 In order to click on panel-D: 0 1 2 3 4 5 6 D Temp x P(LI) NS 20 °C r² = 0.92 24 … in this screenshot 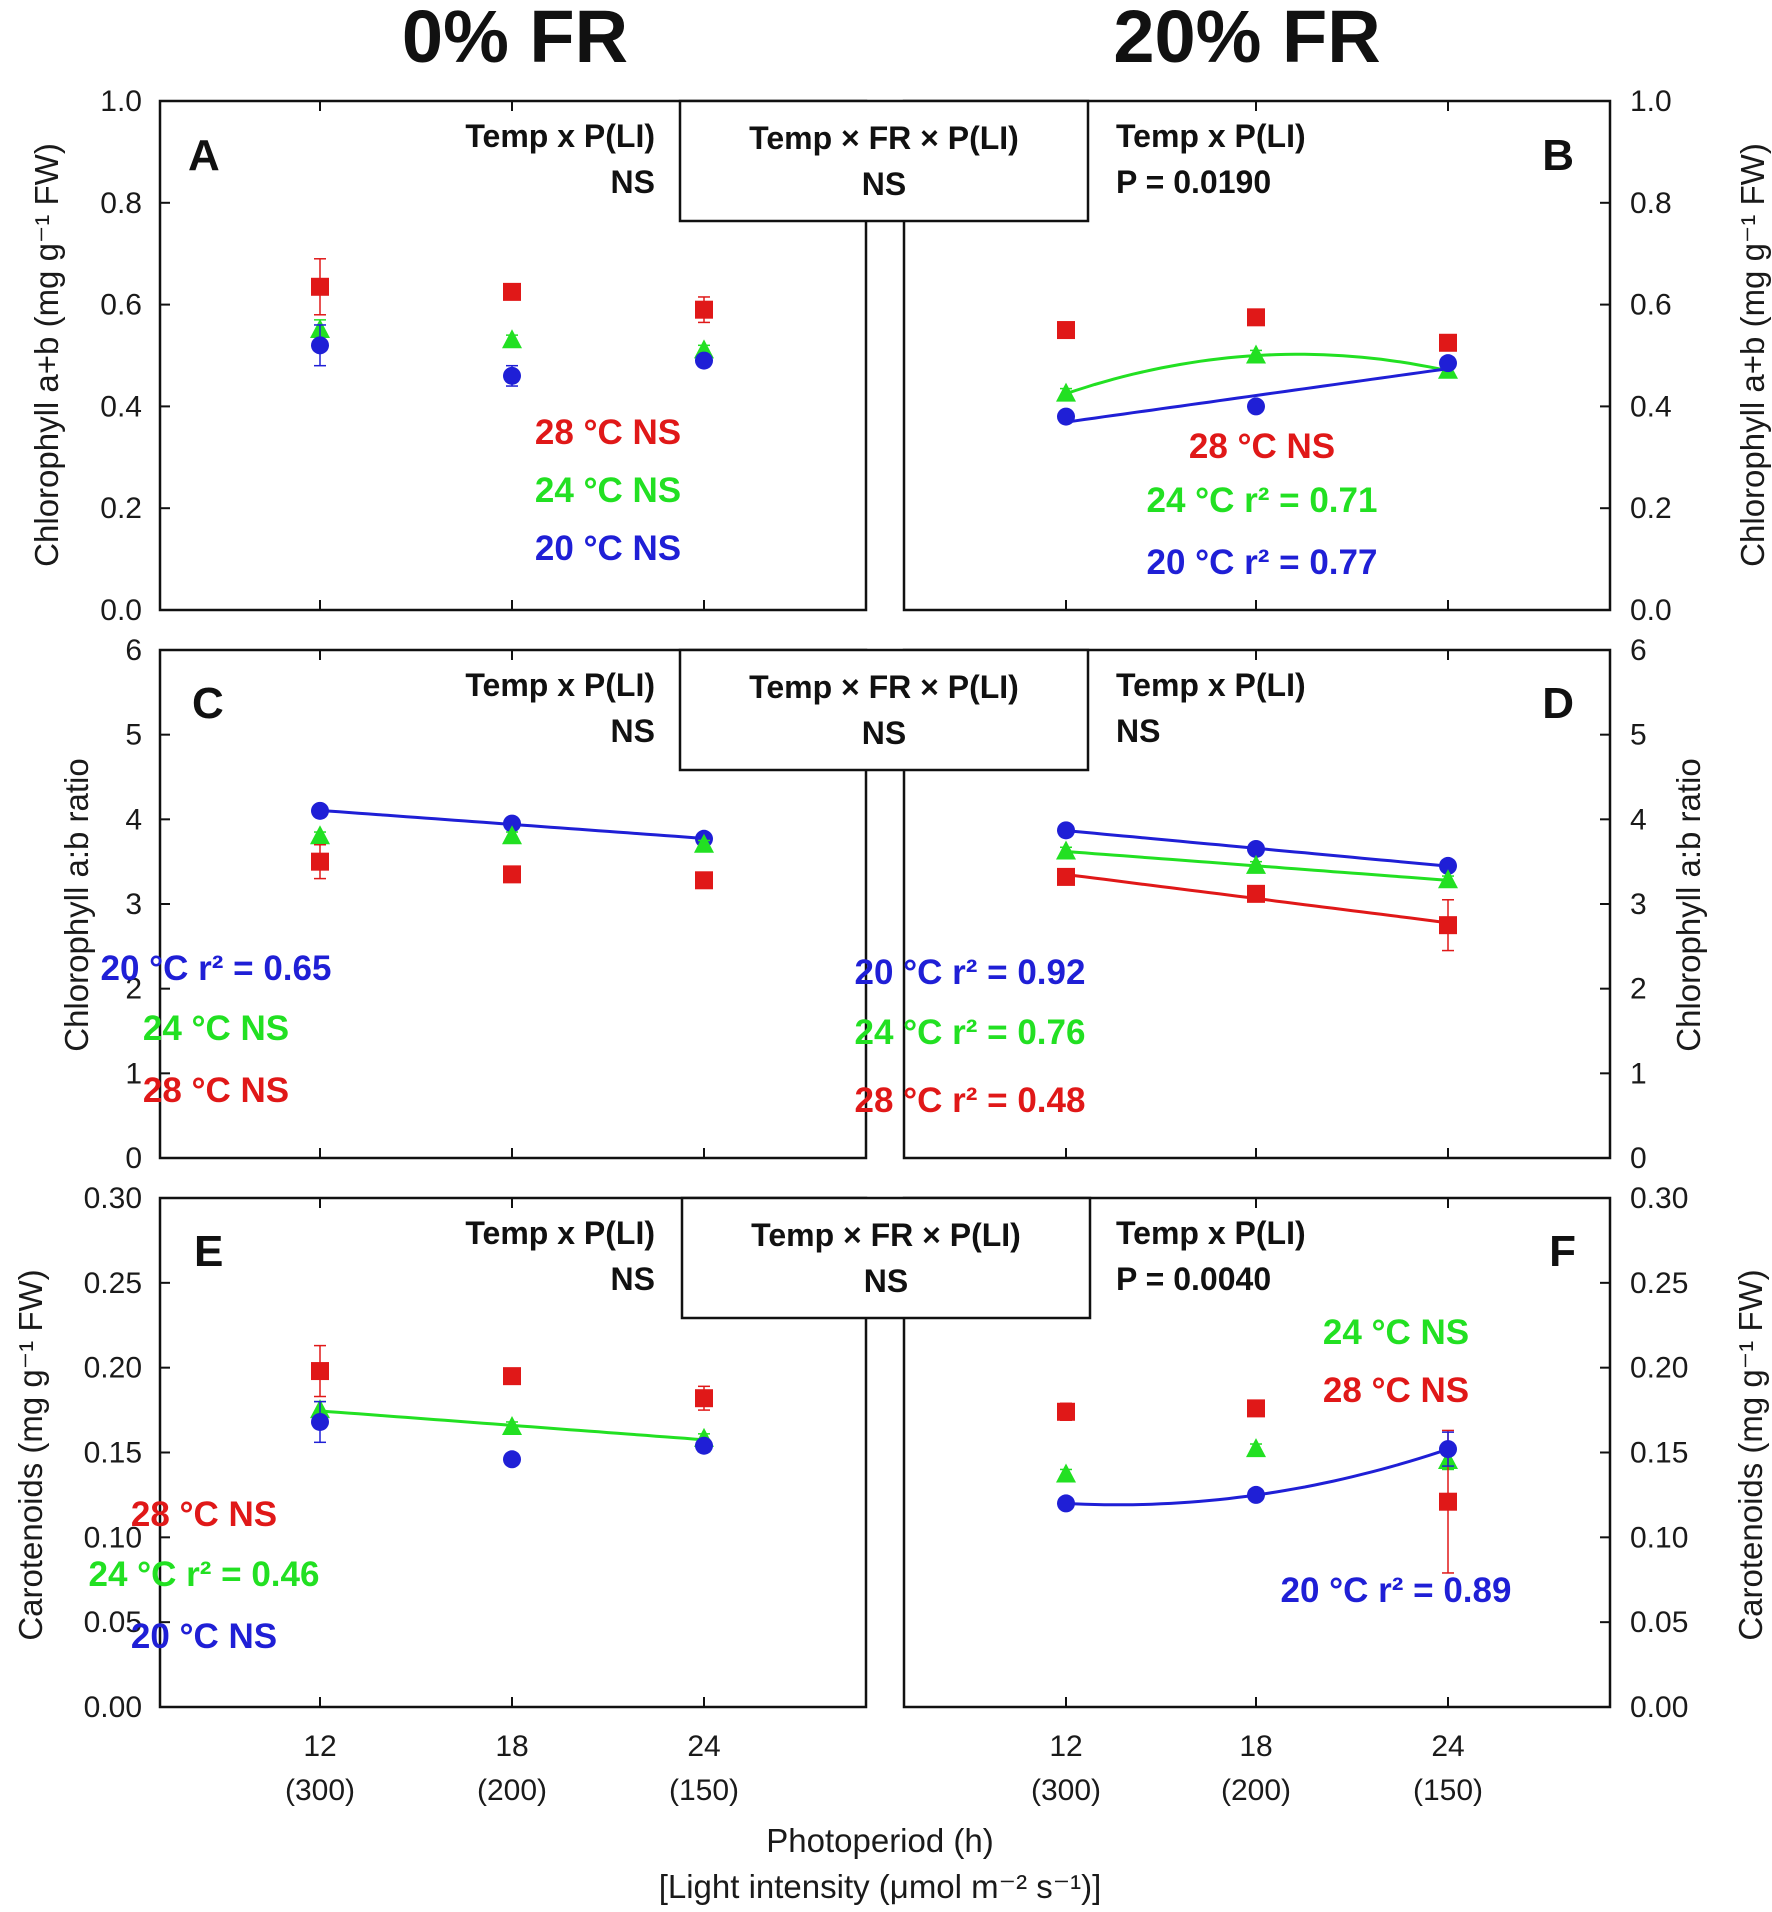, I will do `click(1251, 904)`.